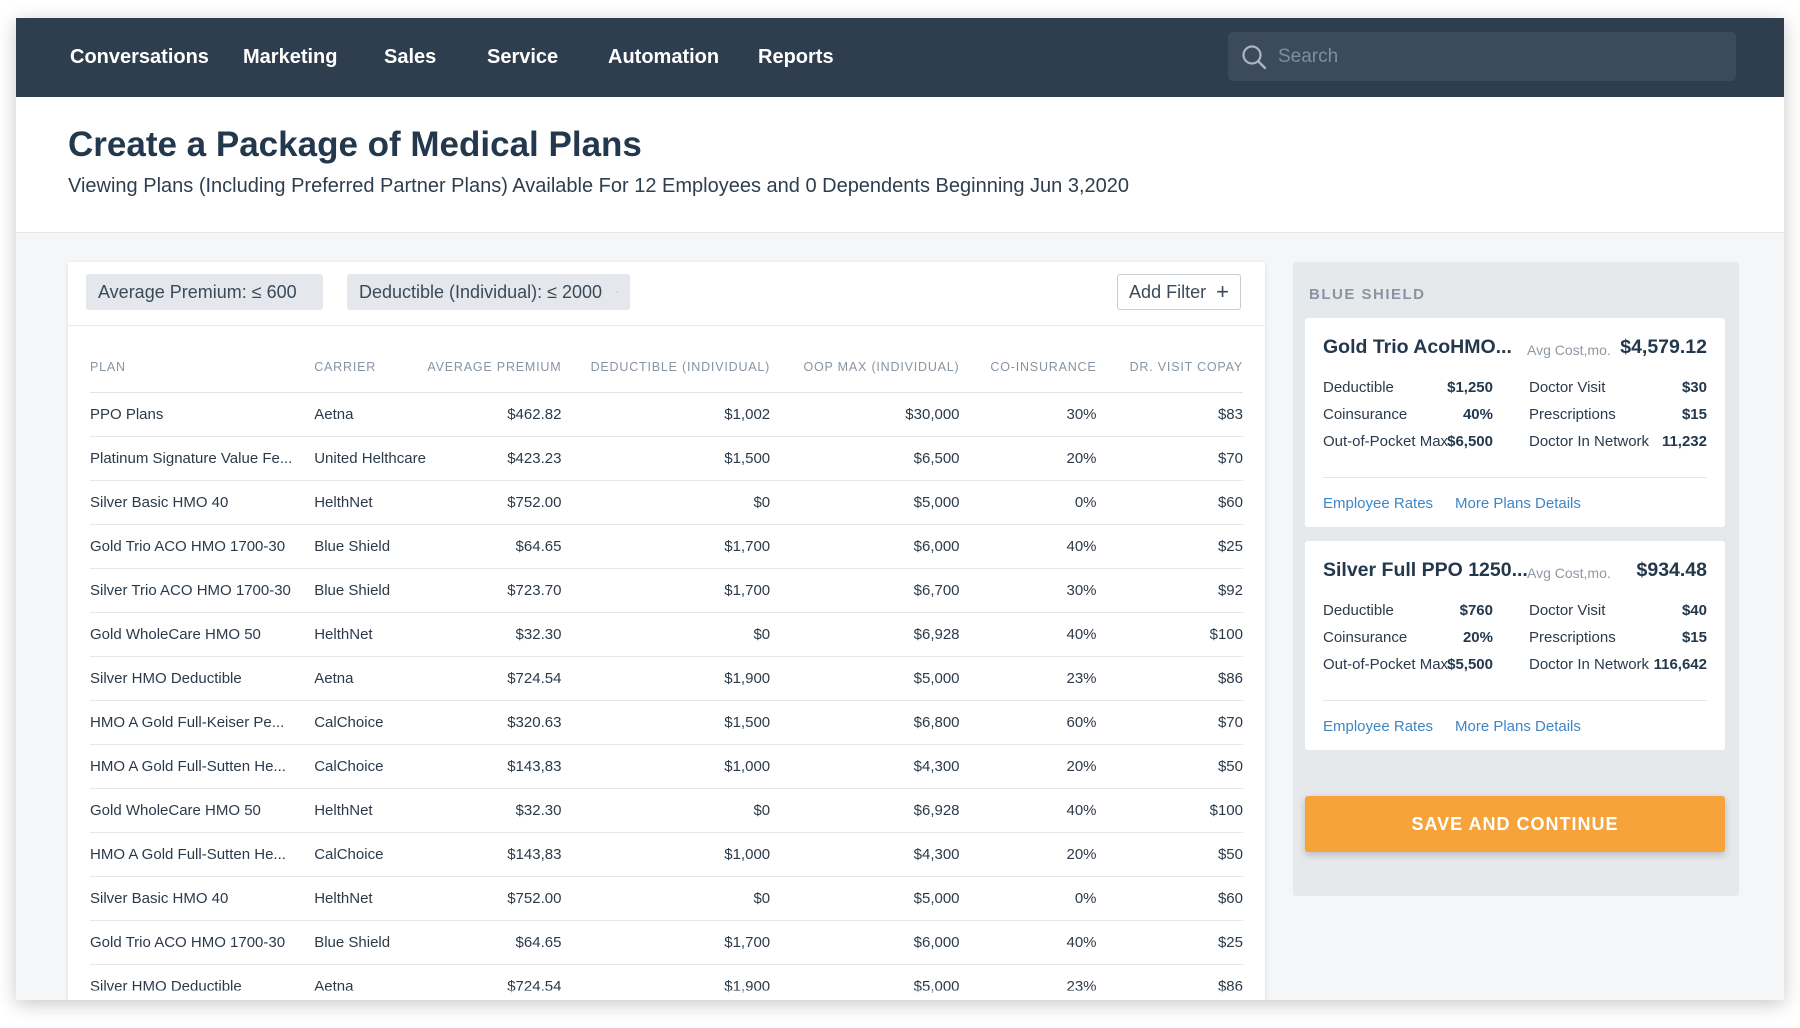 The width and height of the screenshot is (1800, 1028). I want to click on column-header-average-premium: AVERAGE PREMIUM, so click(493, 367).